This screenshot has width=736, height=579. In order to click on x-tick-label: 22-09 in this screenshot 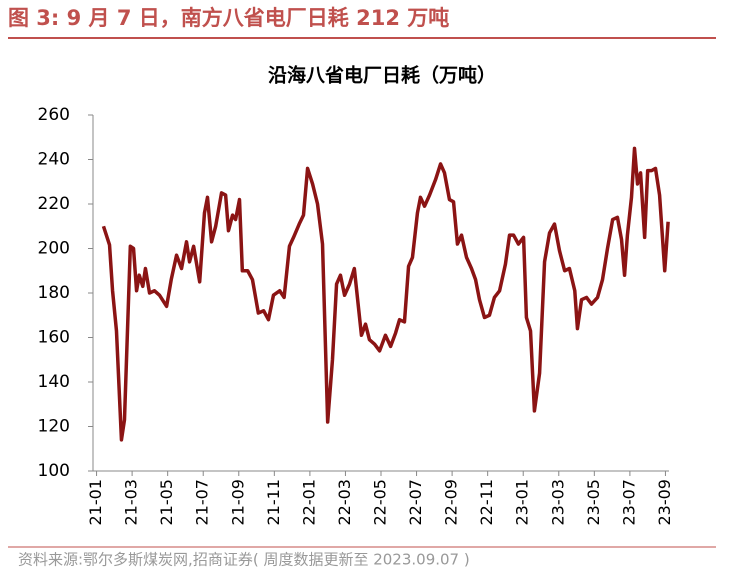, I will do `click(451, 502)`.